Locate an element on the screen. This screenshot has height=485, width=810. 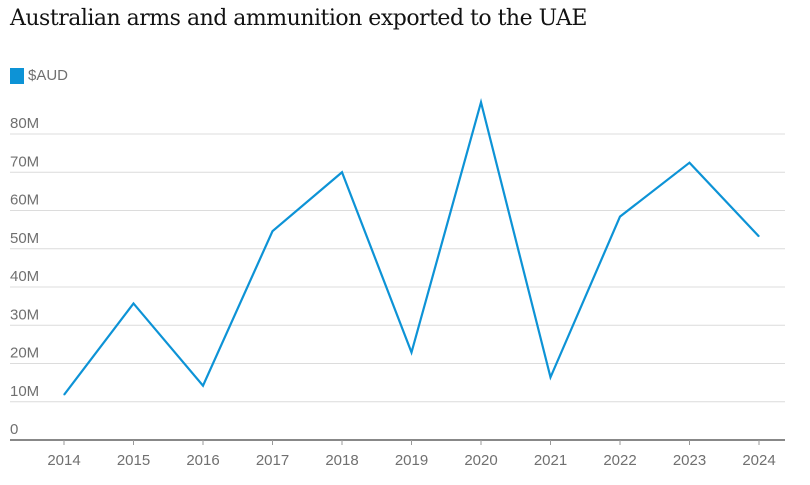
x-tick-label: 2022 is located at coordinates (619, 460).